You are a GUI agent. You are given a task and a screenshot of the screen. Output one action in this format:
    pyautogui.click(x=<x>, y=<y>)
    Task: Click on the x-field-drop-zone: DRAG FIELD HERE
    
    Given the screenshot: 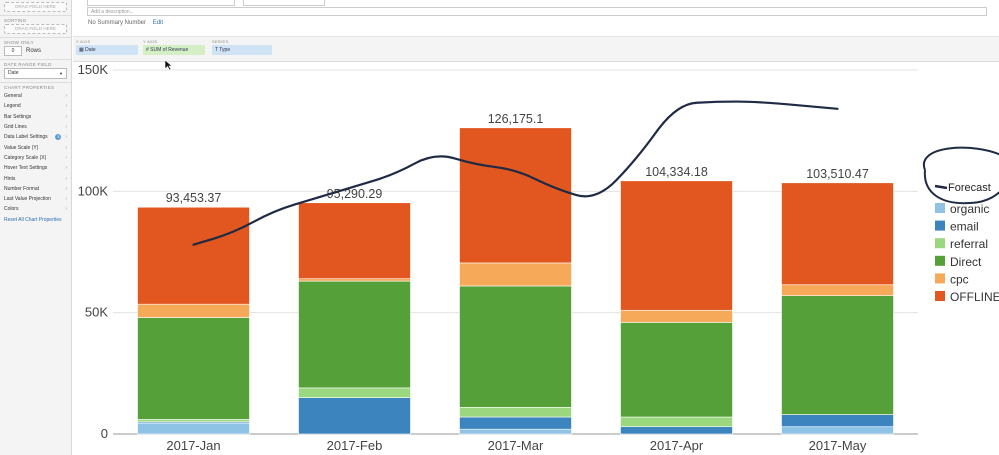 What is the action you would take?
    pyautogui.click(x=35, y=7)
    